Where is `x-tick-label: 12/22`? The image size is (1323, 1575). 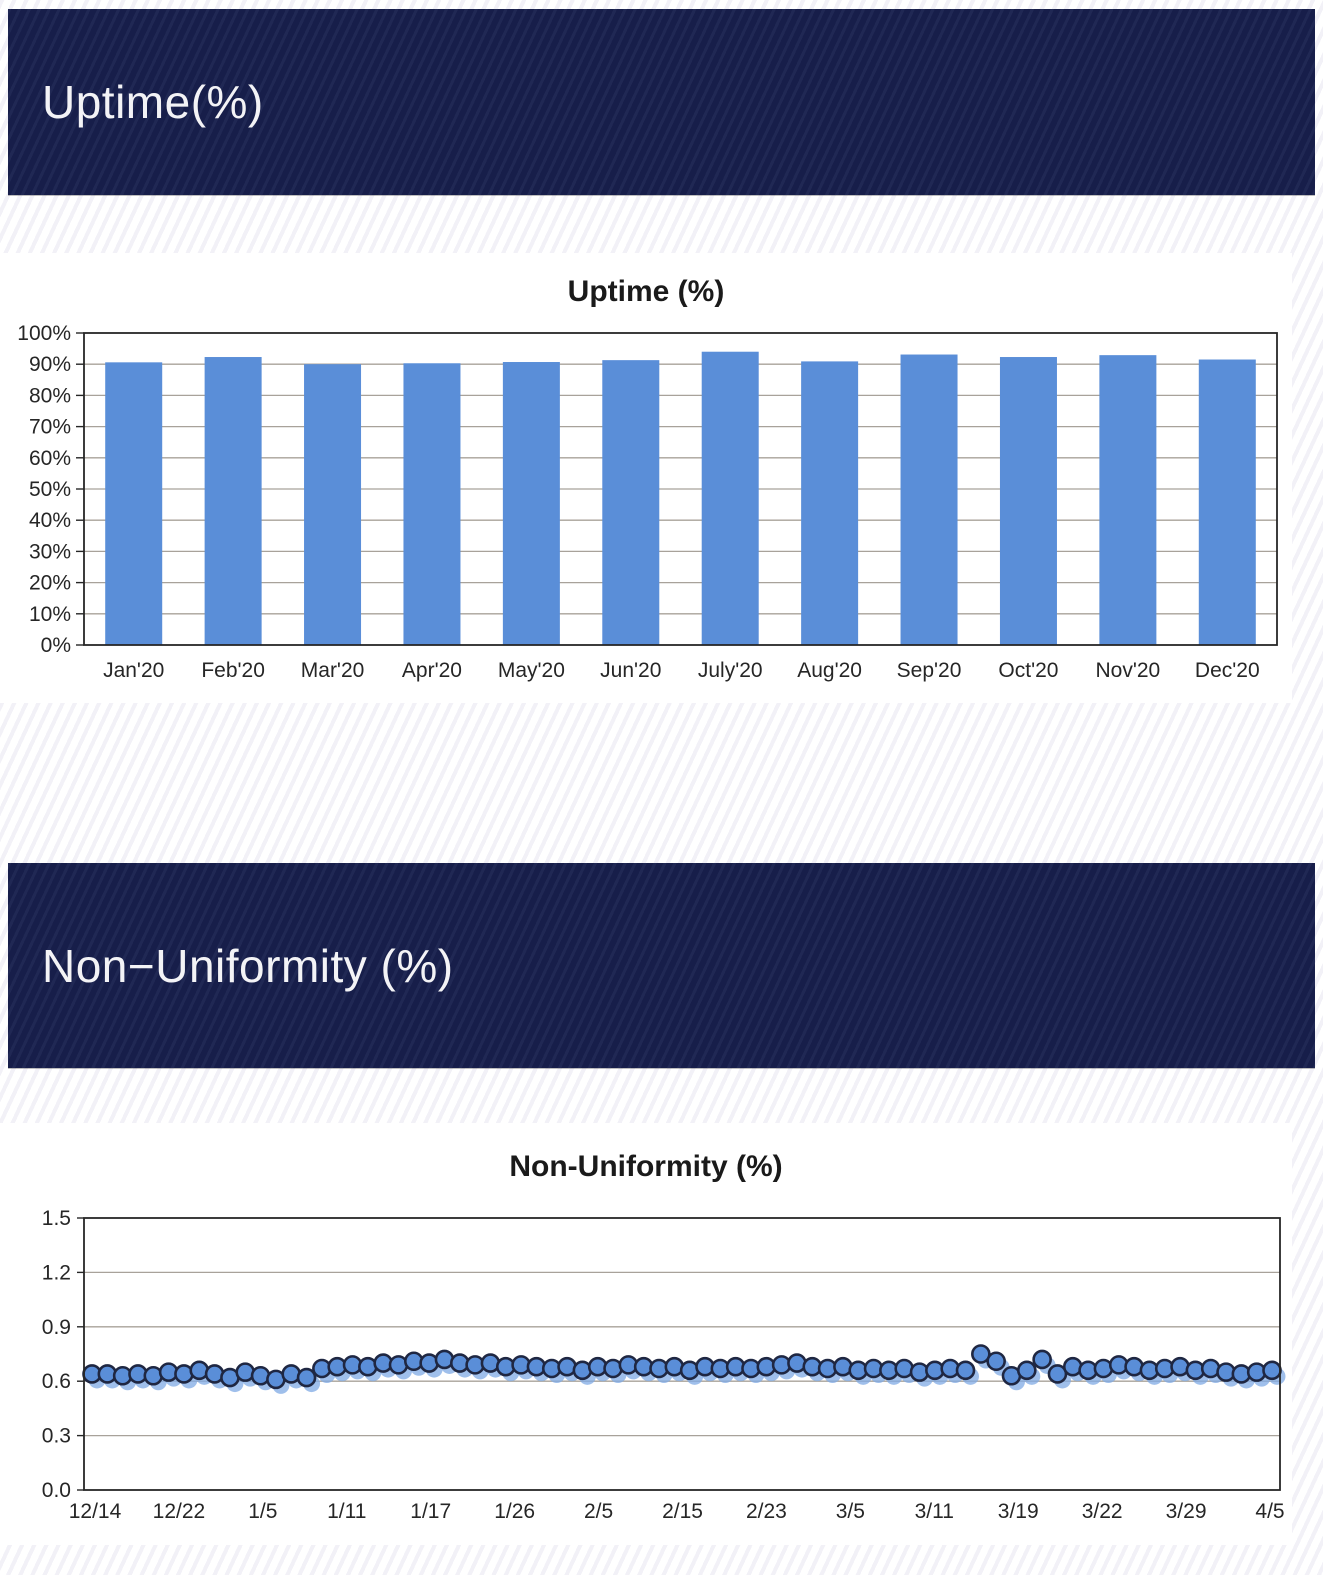 x-tick-label: 12/22 is located at coordinates (179, 1511).